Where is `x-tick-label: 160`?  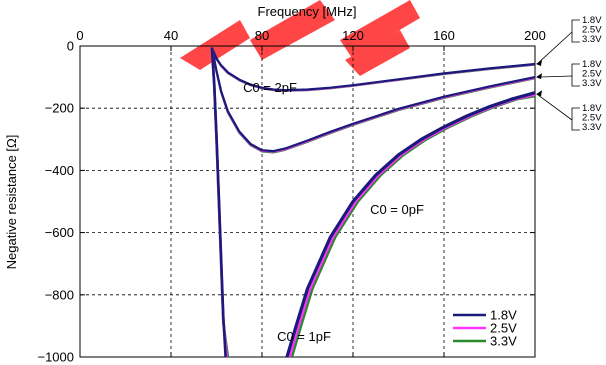 x-tick-label: 160 is located at coordinates (444, 35).